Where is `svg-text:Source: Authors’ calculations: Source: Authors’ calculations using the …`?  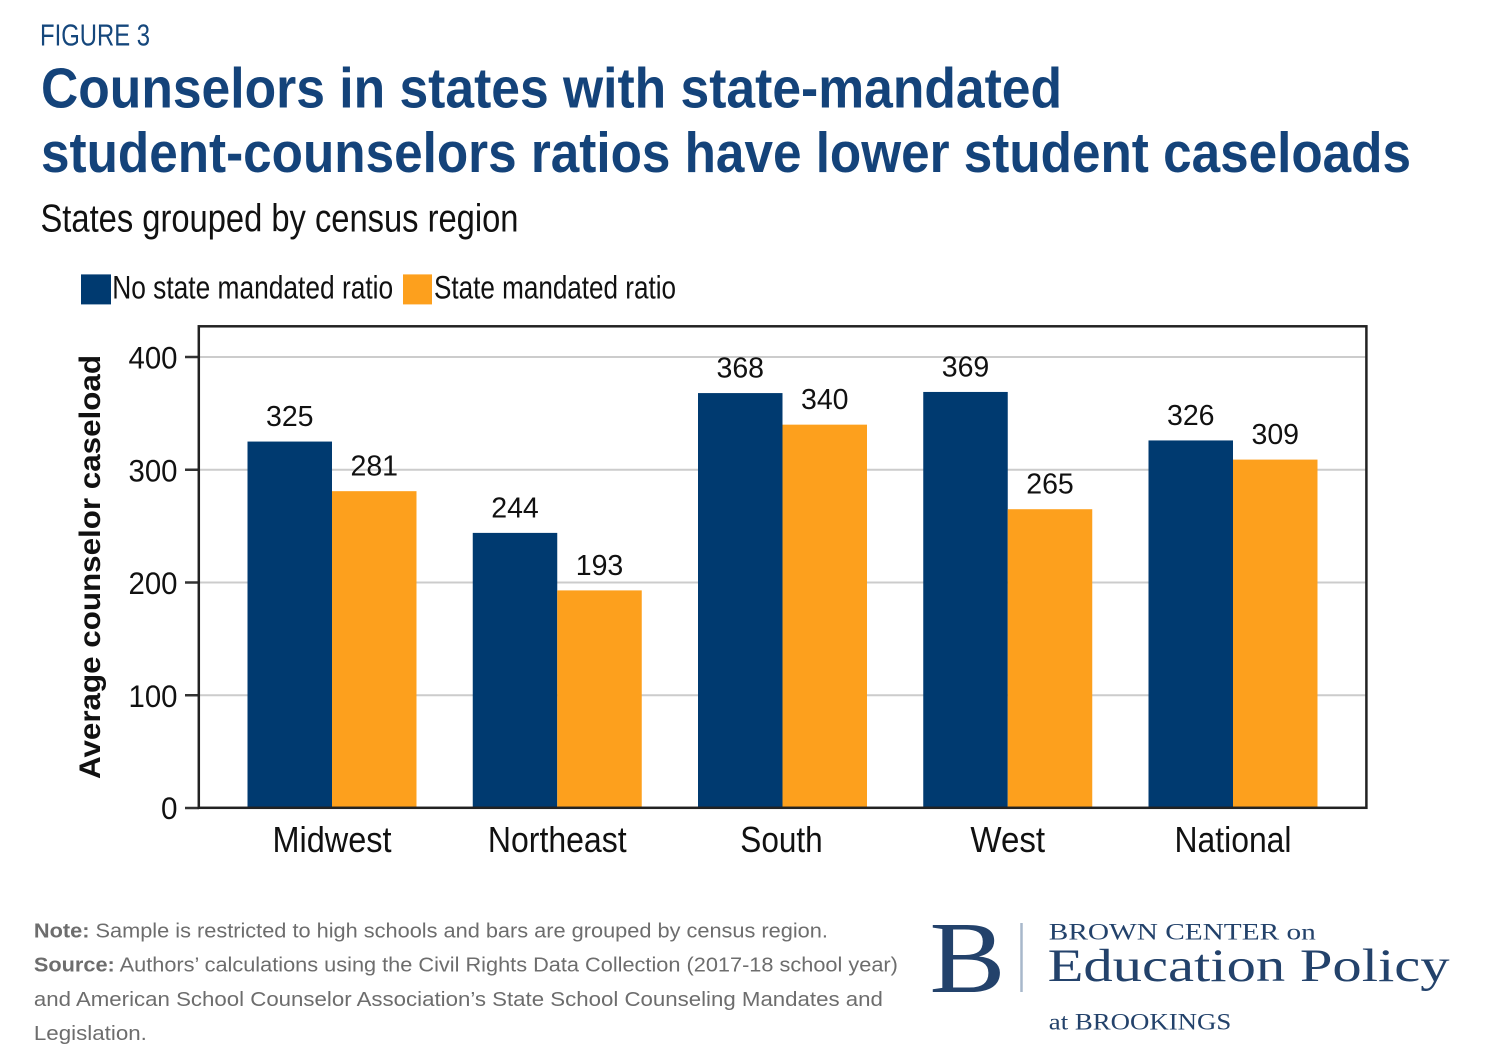
svg-text:Source: Authors’ calculations: Source: Authors’ calculations using the … is located at coordinates (466, 966).